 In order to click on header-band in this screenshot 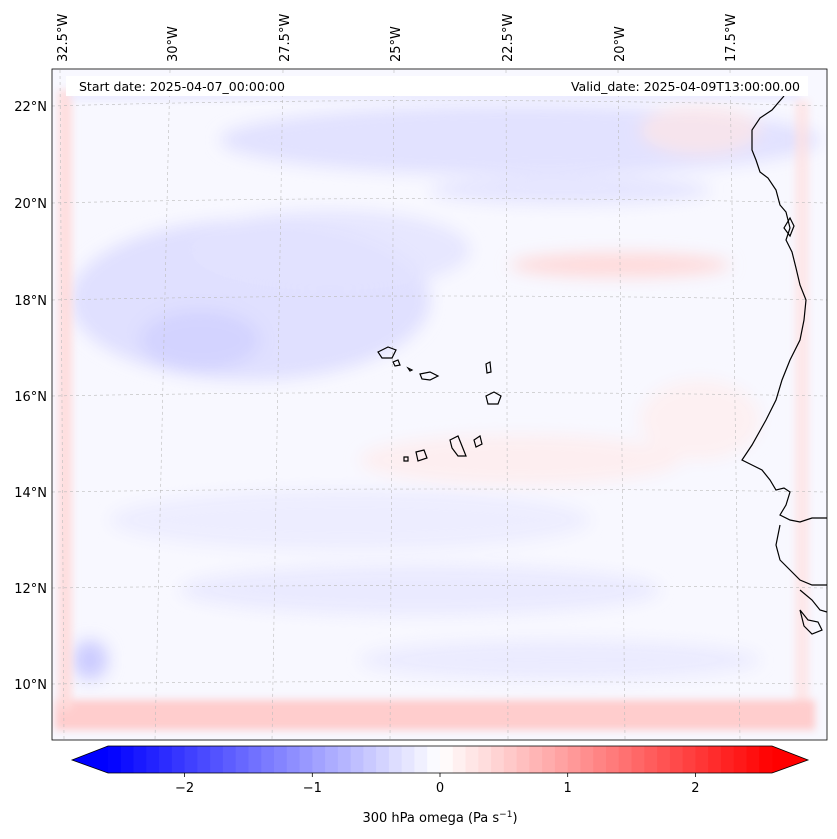, I will do `click(437, 86)`.